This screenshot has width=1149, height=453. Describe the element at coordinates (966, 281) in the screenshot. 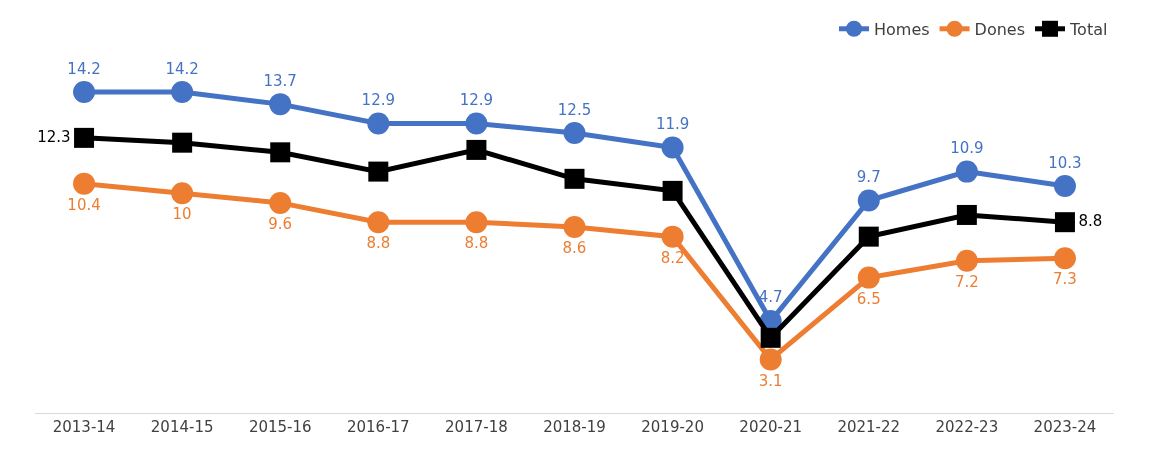

I see `data-label: 7.2` at that location.